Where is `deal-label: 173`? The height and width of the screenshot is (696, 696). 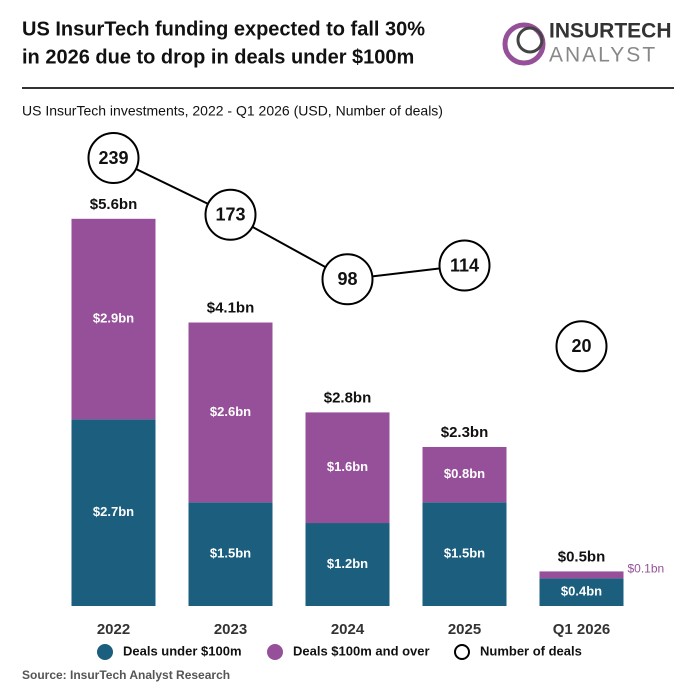 deal-label: 173 is located at coordinates (230, 215).